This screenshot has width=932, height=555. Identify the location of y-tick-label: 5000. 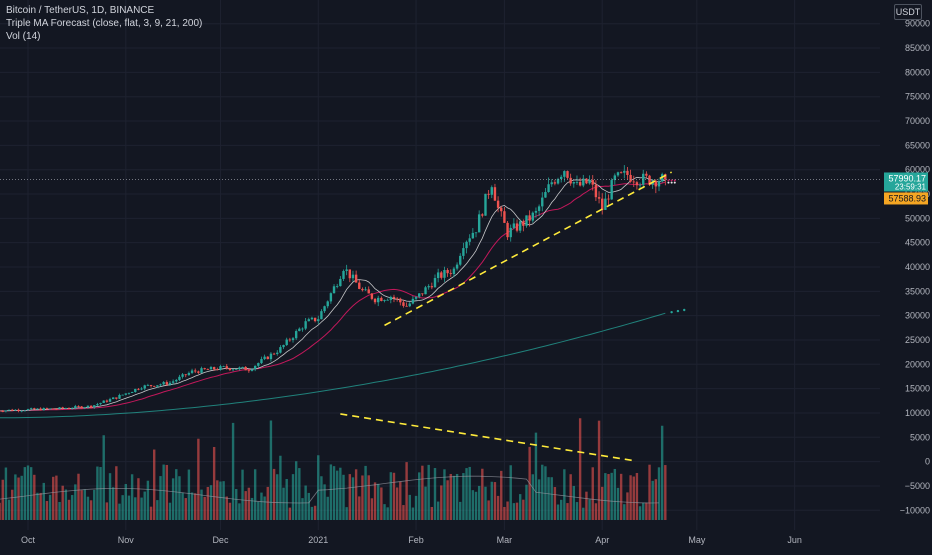
(920, 437).